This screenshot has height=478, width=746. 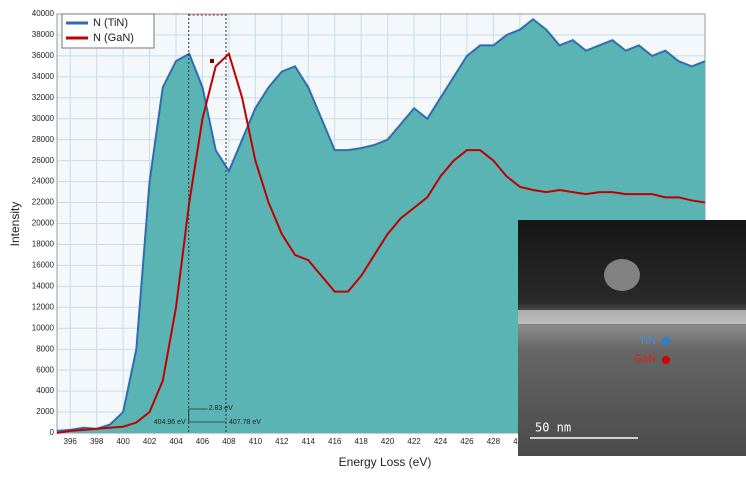 What do you see at coordinates (43, 265) in the screenshot?
I see `y-tick-label: 16000` at bounding box center [43, 265].